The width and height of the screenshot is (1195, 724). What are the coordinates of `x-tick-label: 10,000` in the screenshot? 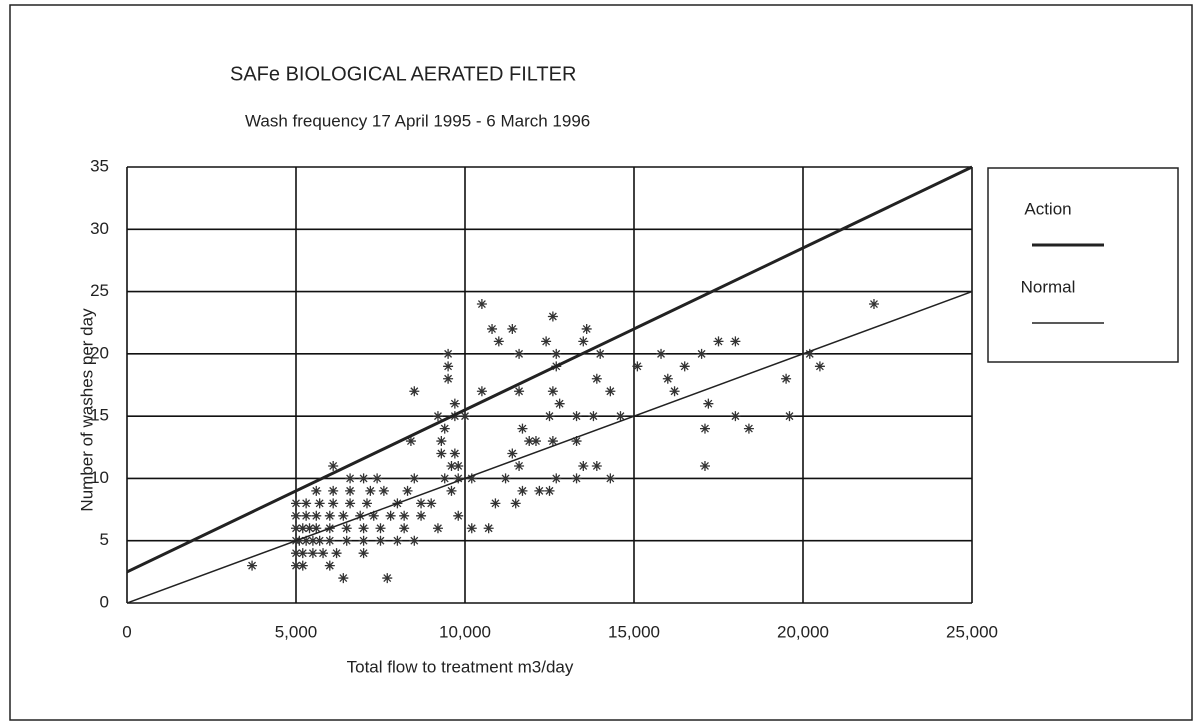 It's located at (465, 631).